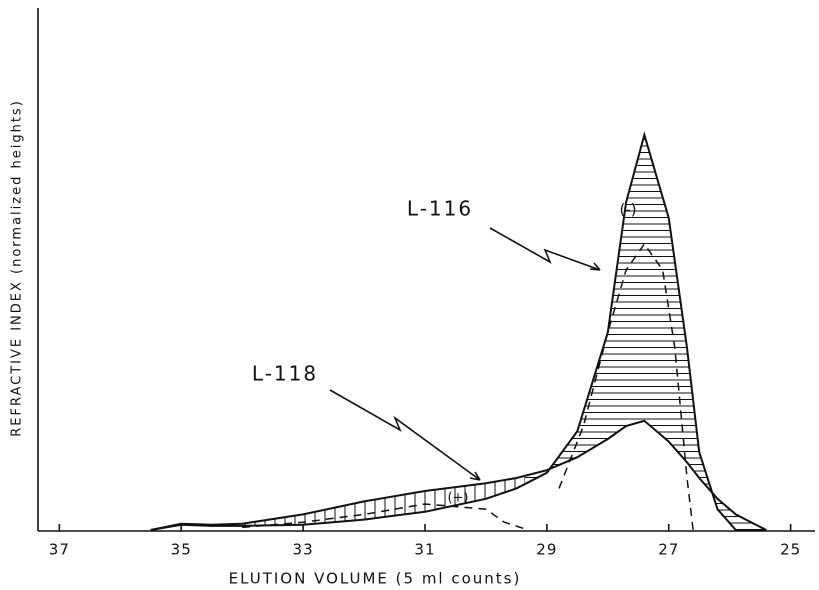  I want to click on x-tick-label: 37, so click(59, 550).